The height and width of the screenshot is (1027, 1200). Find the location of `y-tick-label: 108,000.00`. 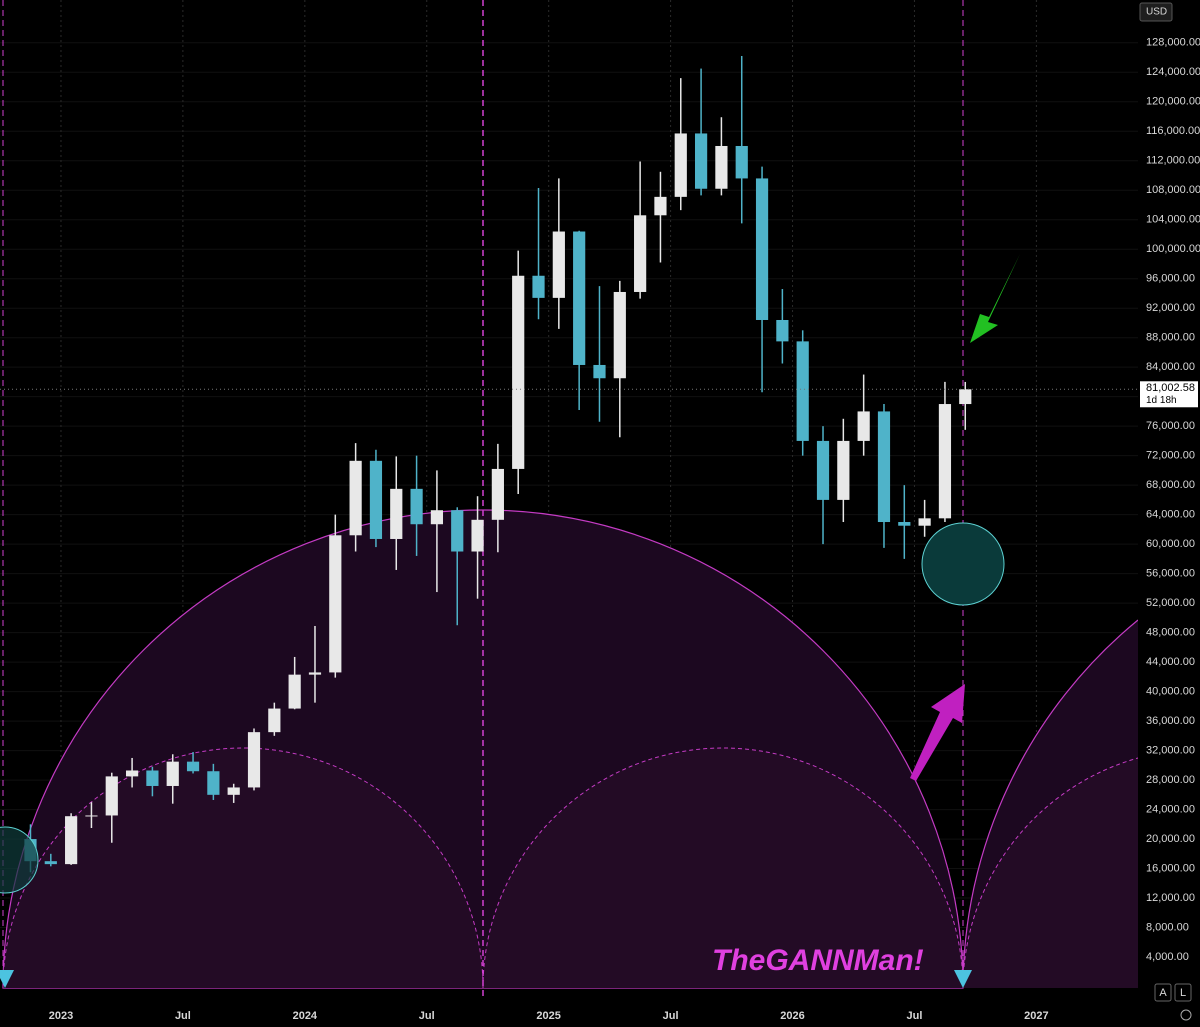

y-tick-label: 108,000.00 is located at coordinates (1173, 190).